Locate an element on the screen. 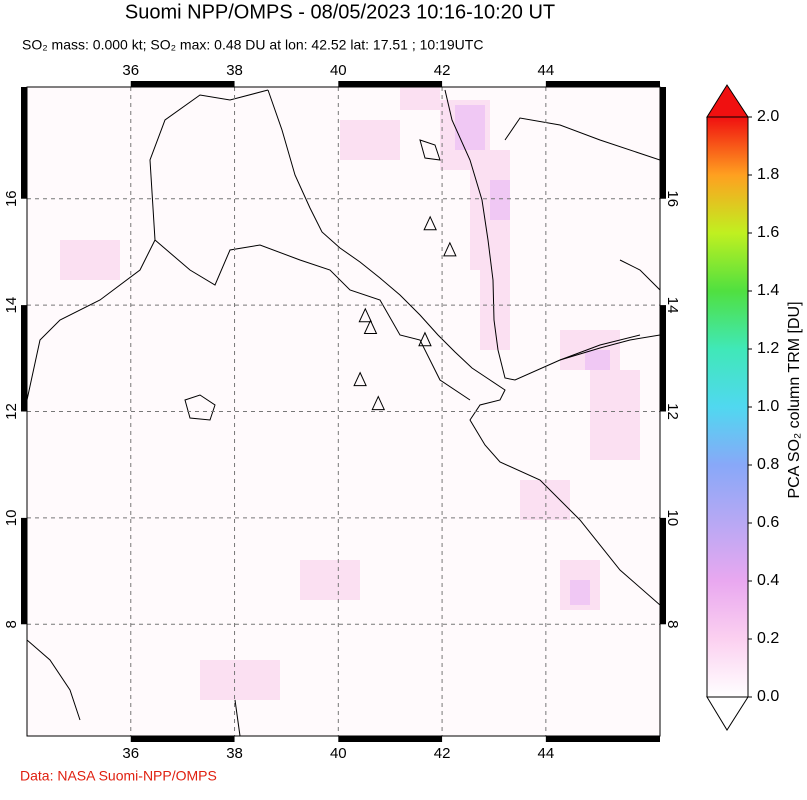 The image size is (807, 800). colorbar-tick-label: 1.0 is located at coordinates (768, 406).